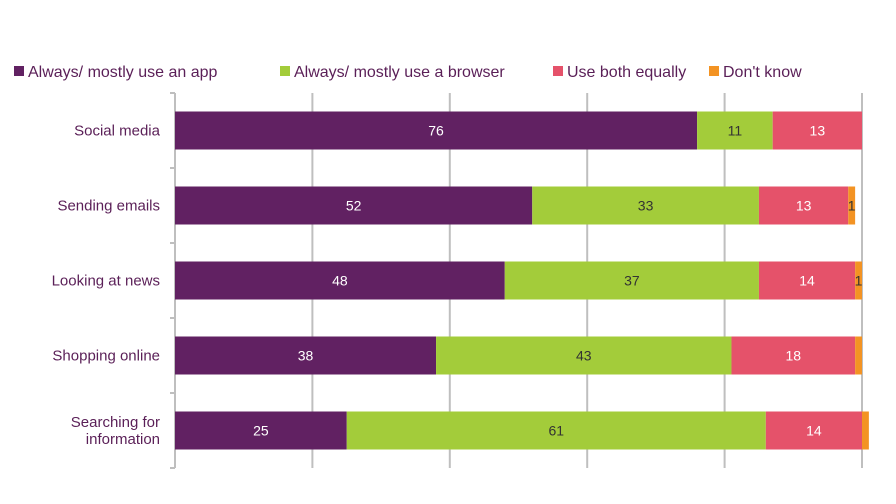 The height and width of the screenshot is (504, 896). I want to click on legend-label-use-both-equally: Use both equally, so click(626, 72).